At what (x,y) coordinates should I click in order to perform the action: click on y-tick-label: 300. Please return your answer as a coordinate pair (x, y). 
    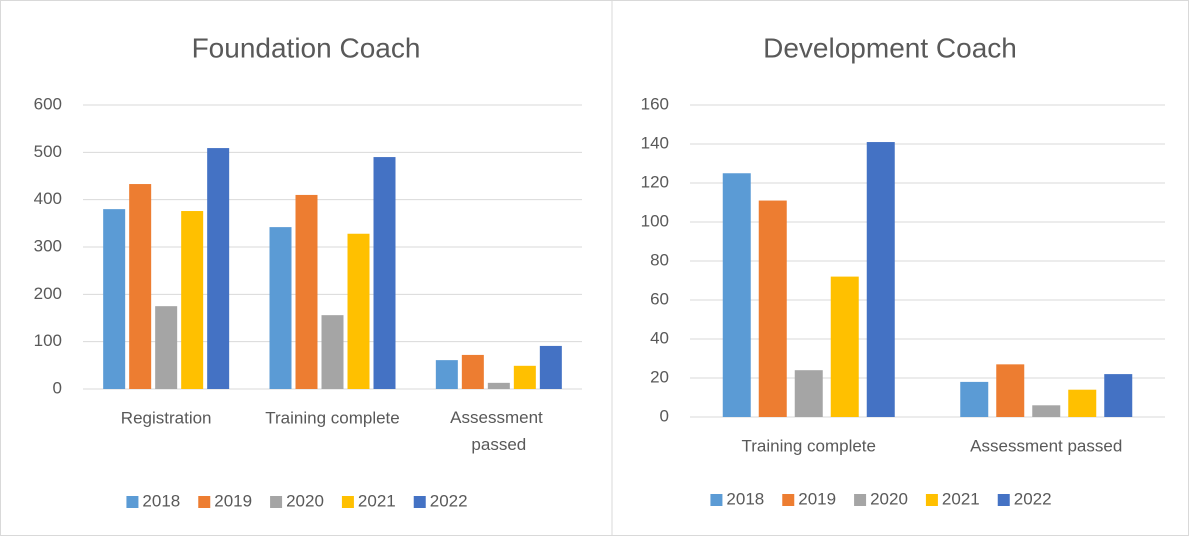
    Looking at the image, I should click on (48, 245).